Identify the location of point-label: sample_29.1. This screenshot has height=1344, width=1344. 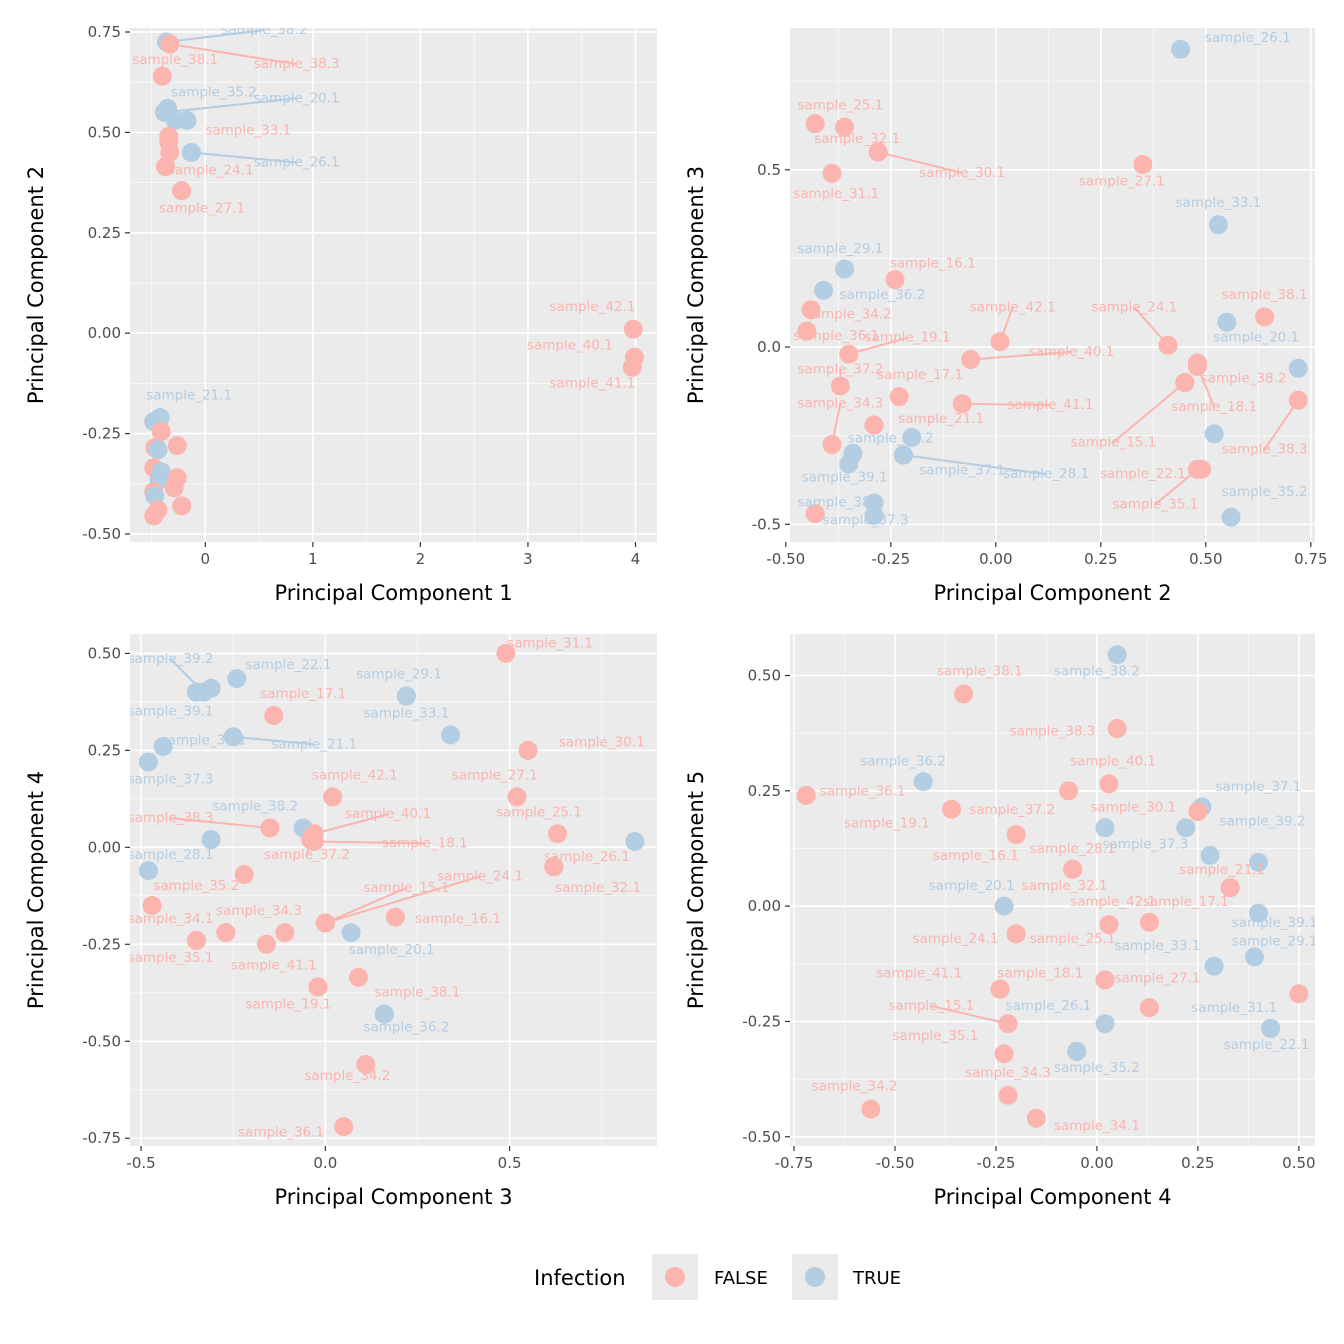
(399, 675).